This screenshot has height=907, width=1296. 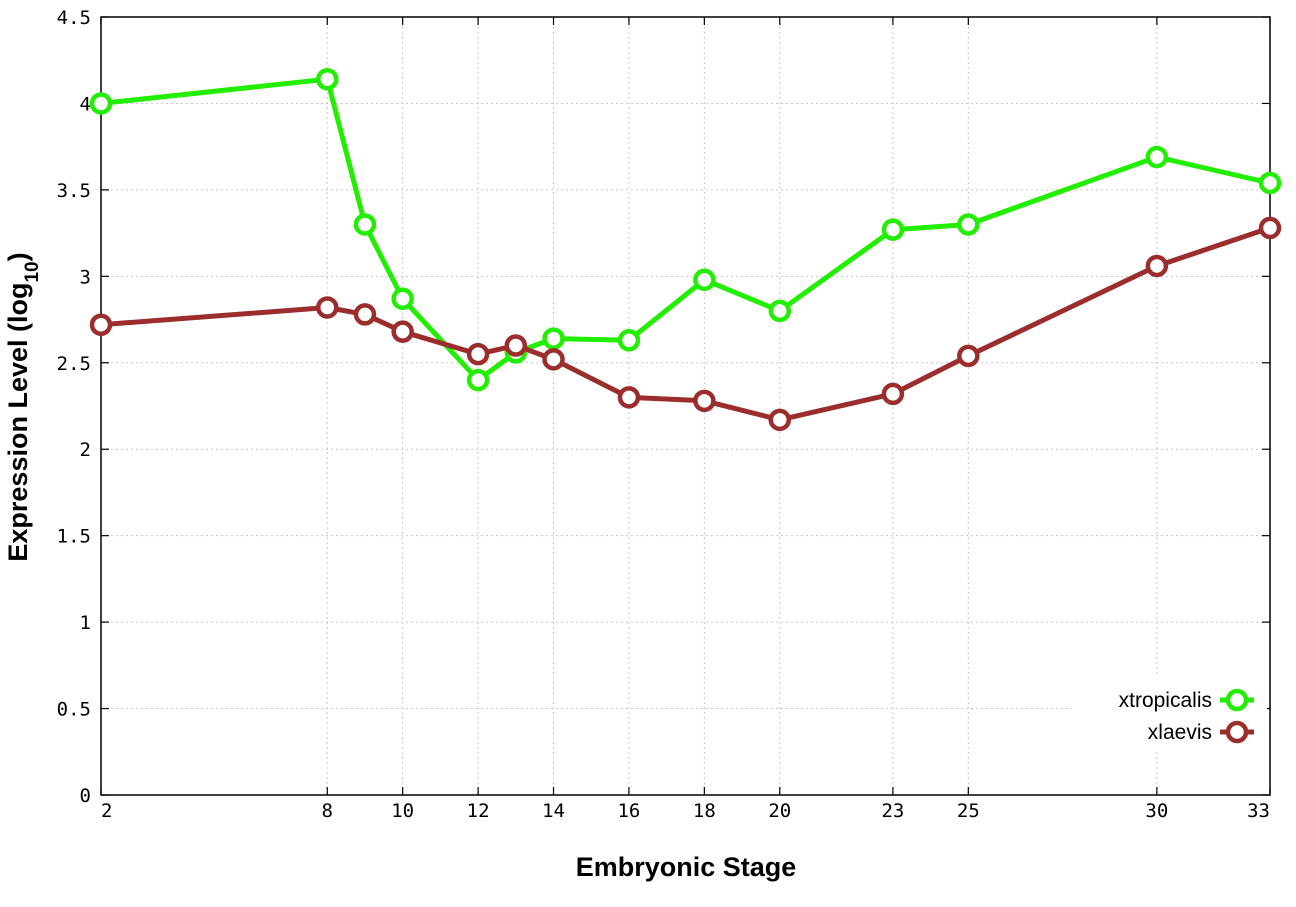 I want to click on x-tick-label: 33, so click(x=1258, y=811).